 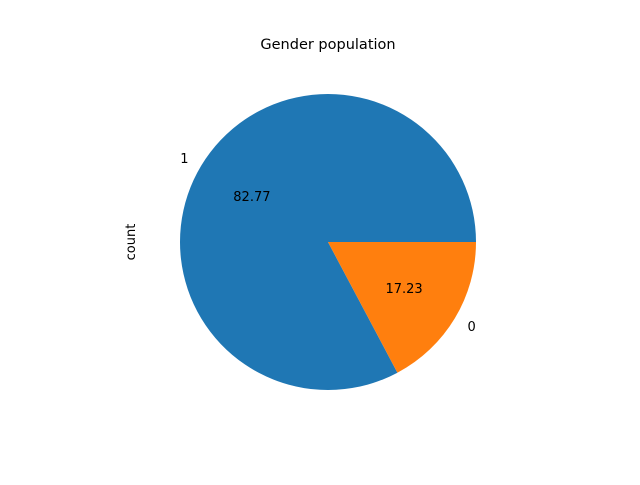 What do you see at coordinates (131, 242) in the screenshot?
I see `y-axis-label: count` at bounding box center [131, 242].